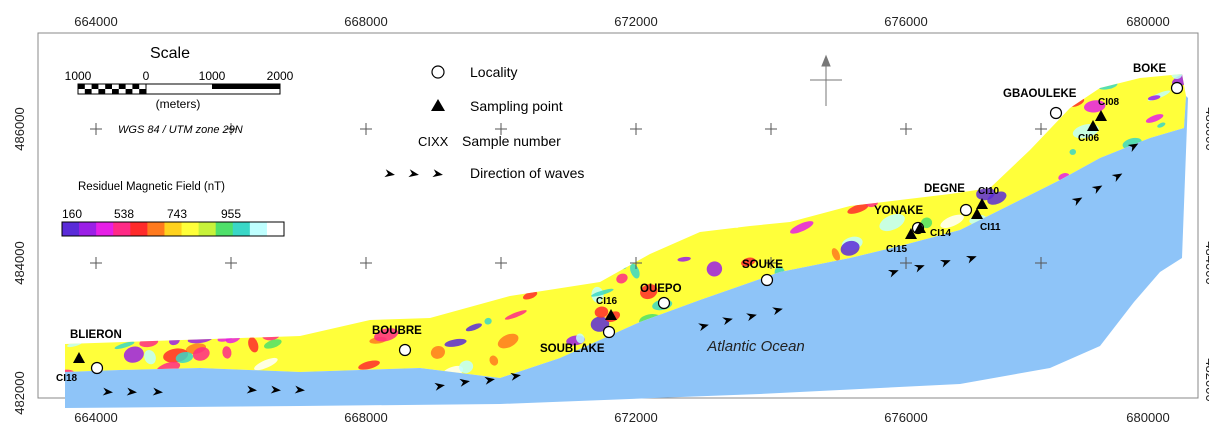  I want to click on legend-waves: Direction of waves, so click(527, 173).